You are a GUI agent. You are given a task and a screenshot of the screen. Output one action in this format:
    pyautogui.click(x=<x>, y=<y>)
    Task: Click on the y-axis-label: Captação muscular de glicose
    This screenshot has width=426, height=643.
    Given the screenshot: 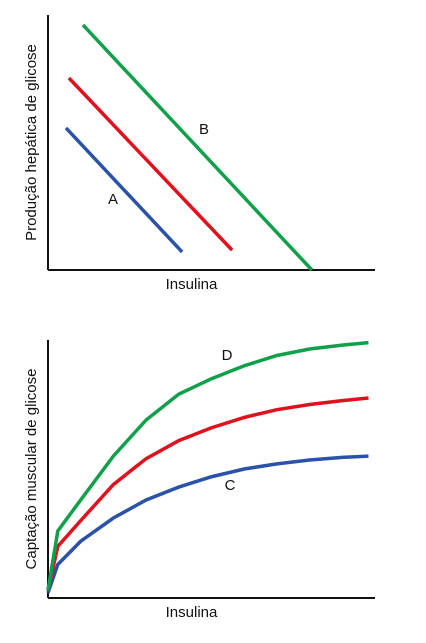 What is the action you would take?
    pyautogui.click(x=31, y=469)
    